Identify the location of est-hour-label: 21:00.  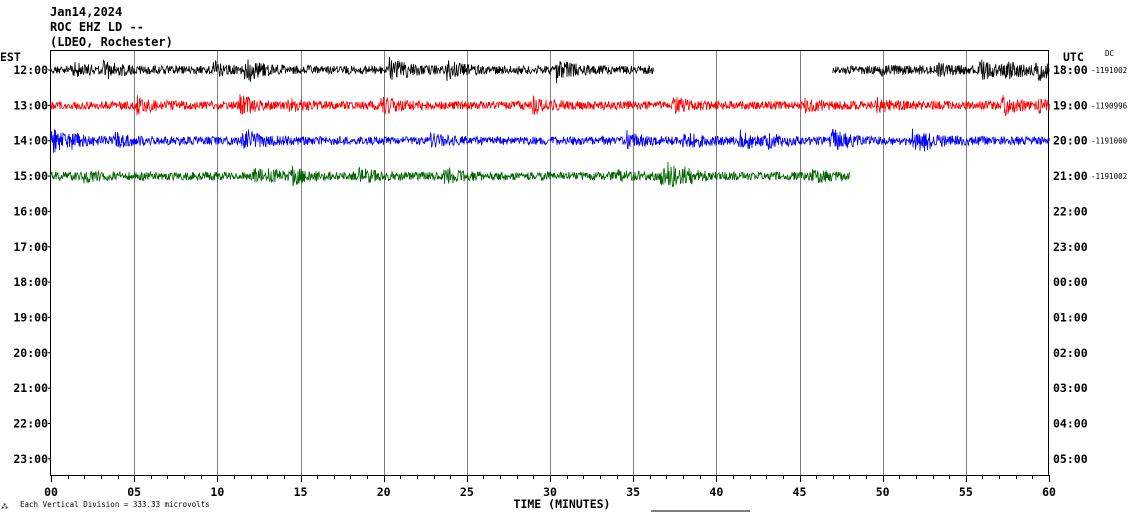
(30, 388).